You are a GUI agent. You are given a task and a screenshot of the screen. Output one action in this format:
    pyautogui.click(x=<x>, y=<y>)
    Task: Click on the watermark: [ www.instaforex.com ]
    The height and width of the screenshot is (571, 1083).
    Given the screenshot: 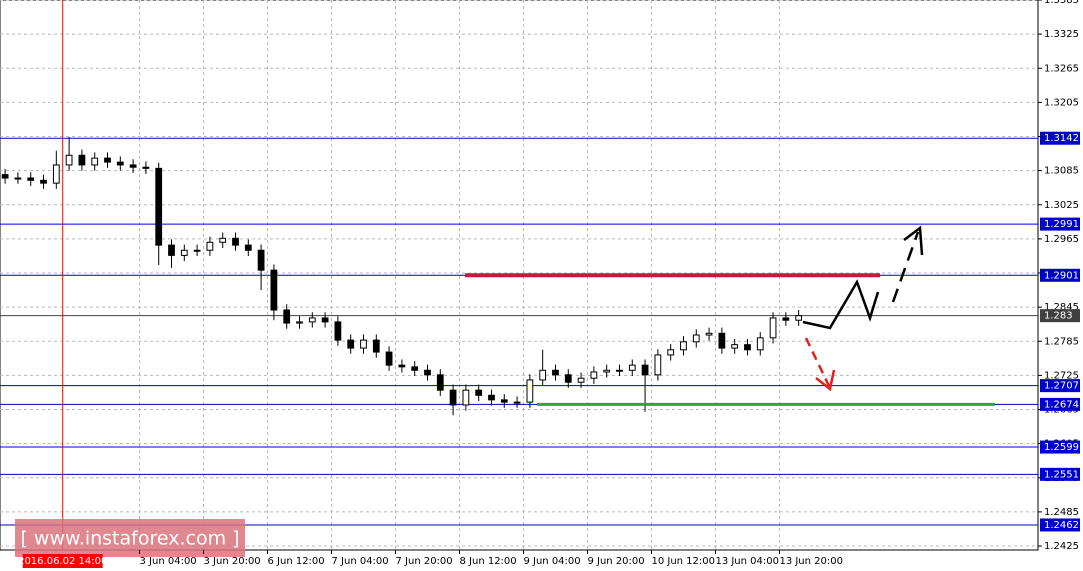 What is the action you would take?
    pyautogui.click(x=129, y=539)
    